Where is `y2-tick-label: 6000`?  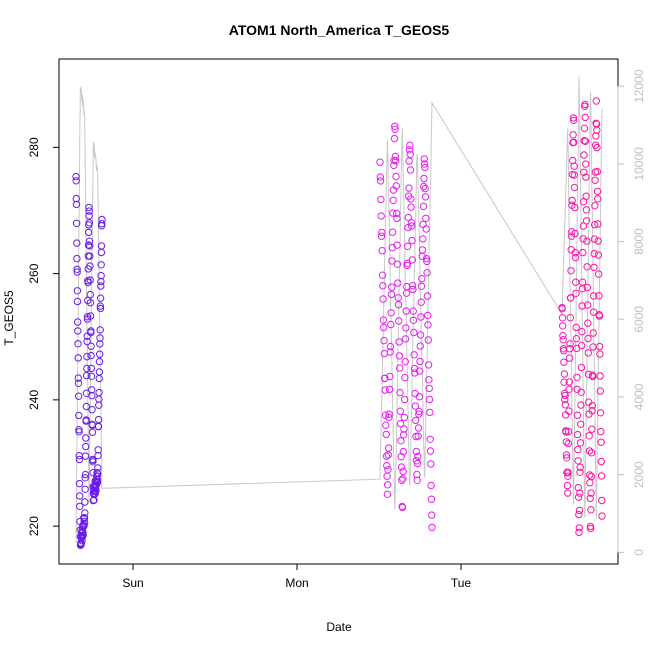 y2-tick-label: 6000 is located at coordinates (639, 319).